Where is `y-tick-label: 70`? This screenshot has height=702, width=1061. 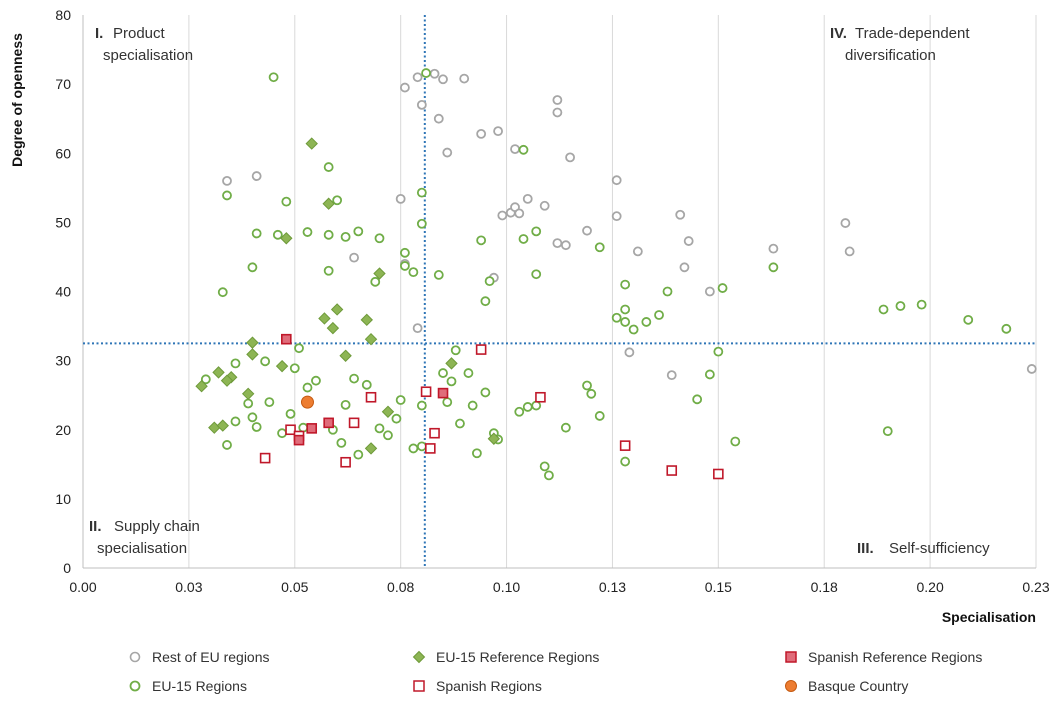
y-tick-label: 70 is located at coordinates (63, 84).